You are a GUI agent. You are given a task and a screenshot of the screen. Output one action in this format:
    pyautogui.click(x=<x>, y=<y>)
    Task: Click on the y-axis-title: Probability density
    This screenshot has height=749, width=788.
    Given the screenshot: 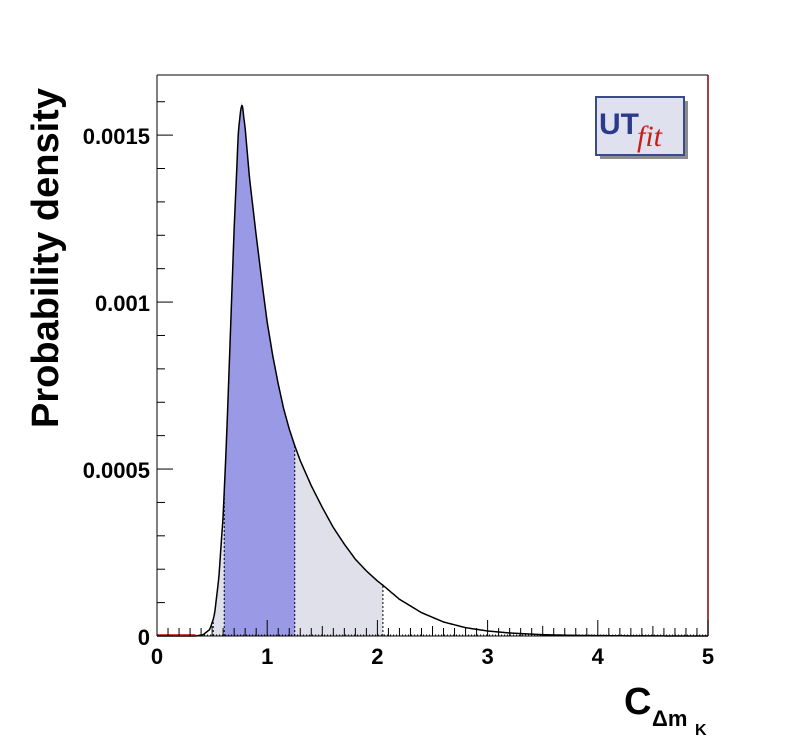 What is the action you would take?
    pyautogui.click(x=46, y=258)
    